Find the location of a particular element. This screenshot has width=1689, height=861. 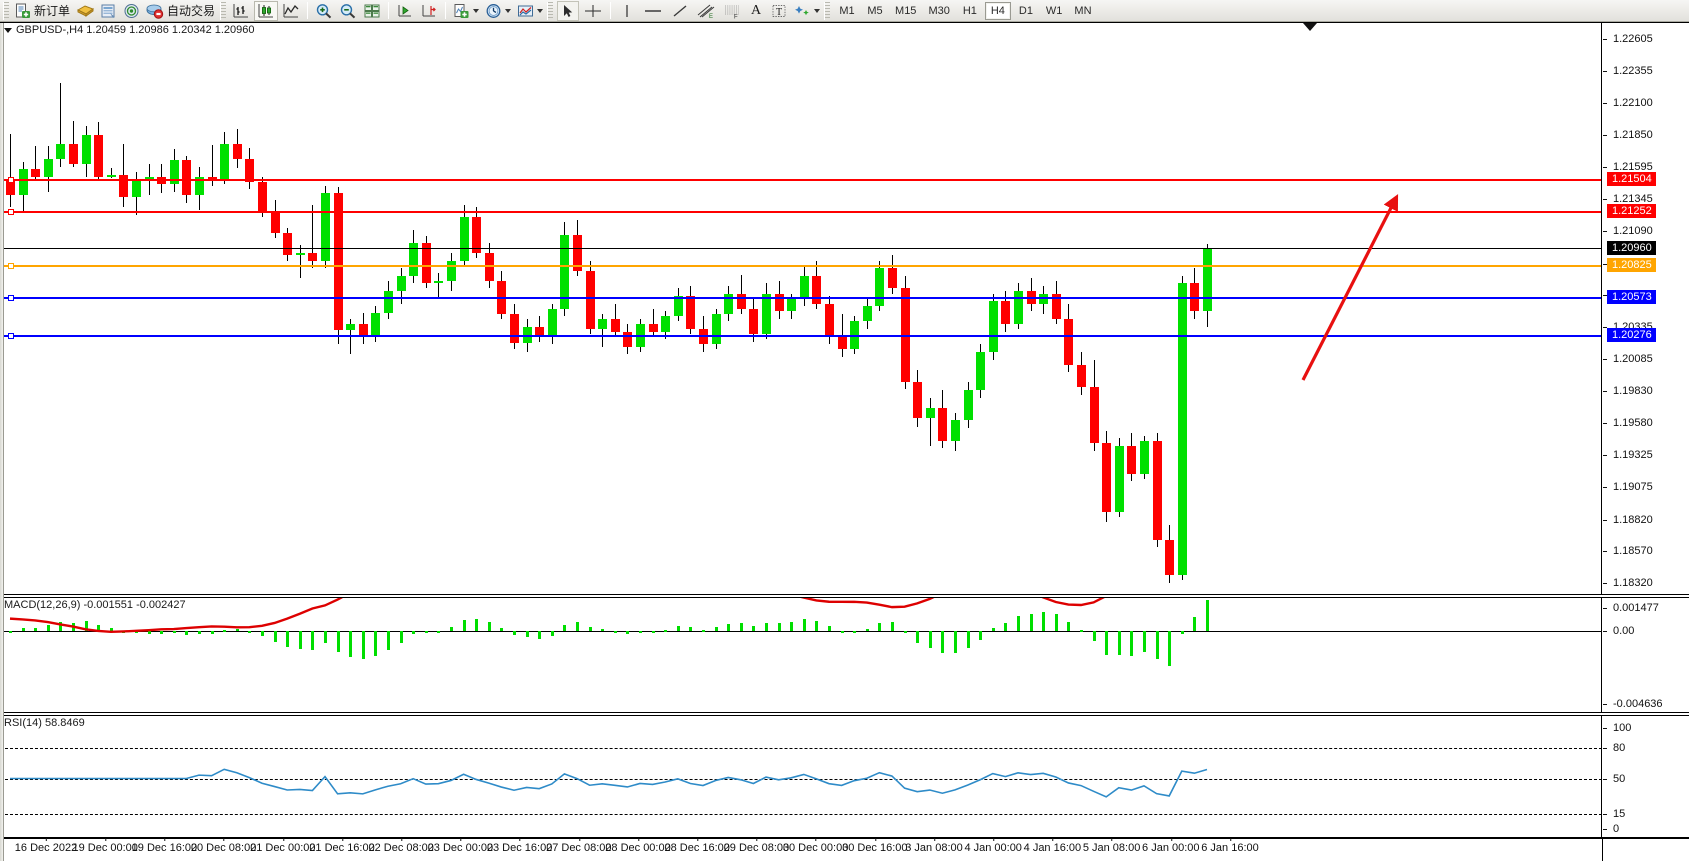

price-tag-resistance: 1.21252 is located at coordinates (1631, 210).